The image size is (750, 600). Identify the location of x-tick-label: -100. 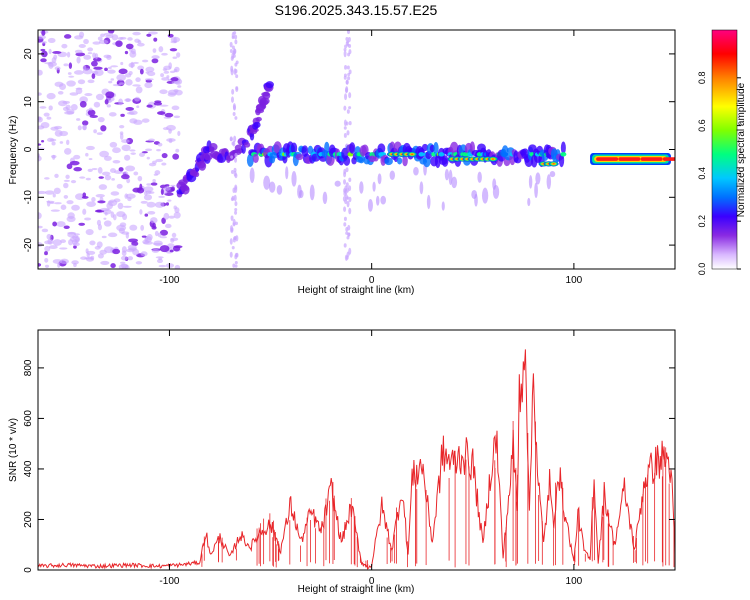
(169, 581).